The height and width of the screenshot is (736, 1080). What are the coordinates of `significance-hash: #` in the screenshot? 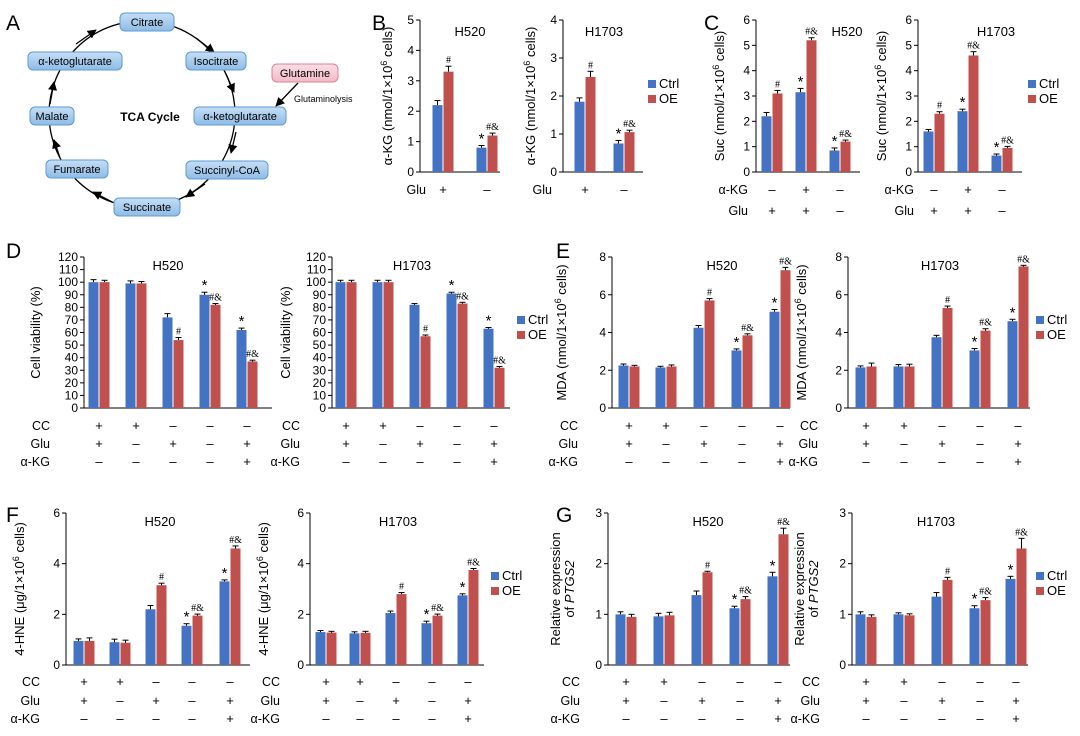 It's located at (178, 332).